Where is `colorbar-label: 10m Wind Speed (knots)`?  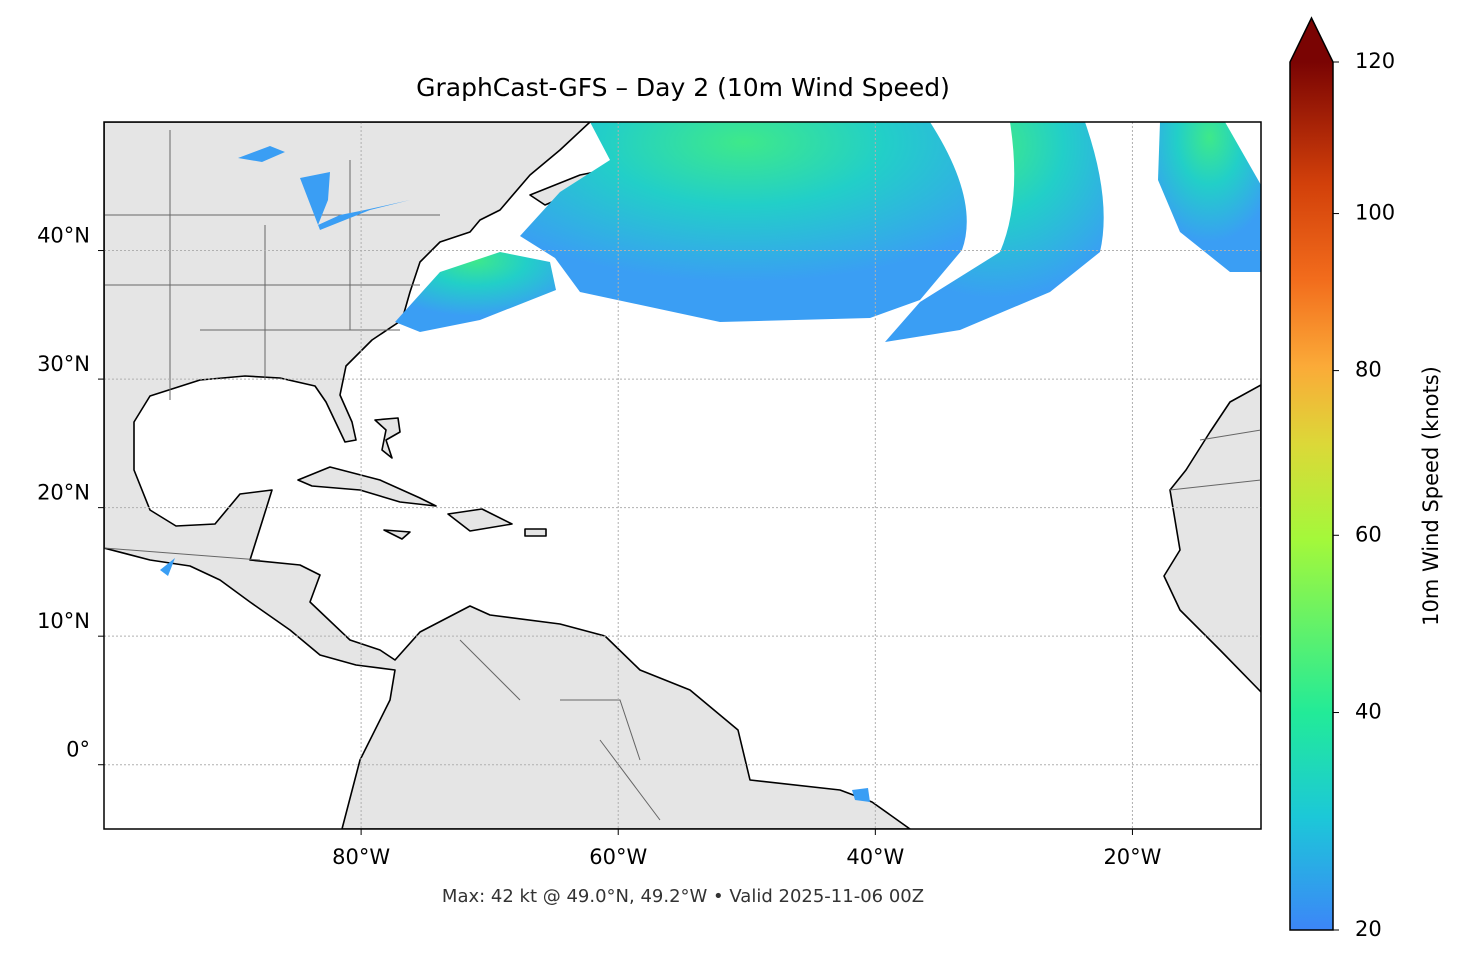
colorbar-label: 10m Wind Speed (knots) is located at coordinates (1431, 496).